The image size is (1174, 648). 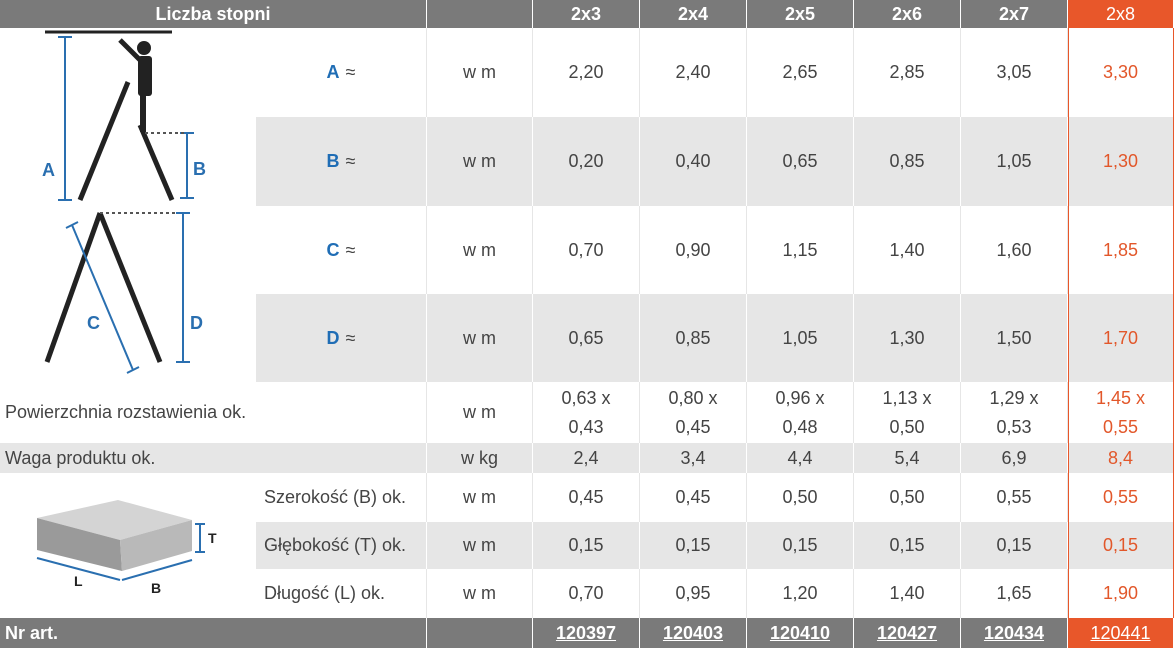 What do you see at coordinates (341, 593) in the screenshot?
I see `row-label: Długość (L) ok.` at bounding box center [341, 593].